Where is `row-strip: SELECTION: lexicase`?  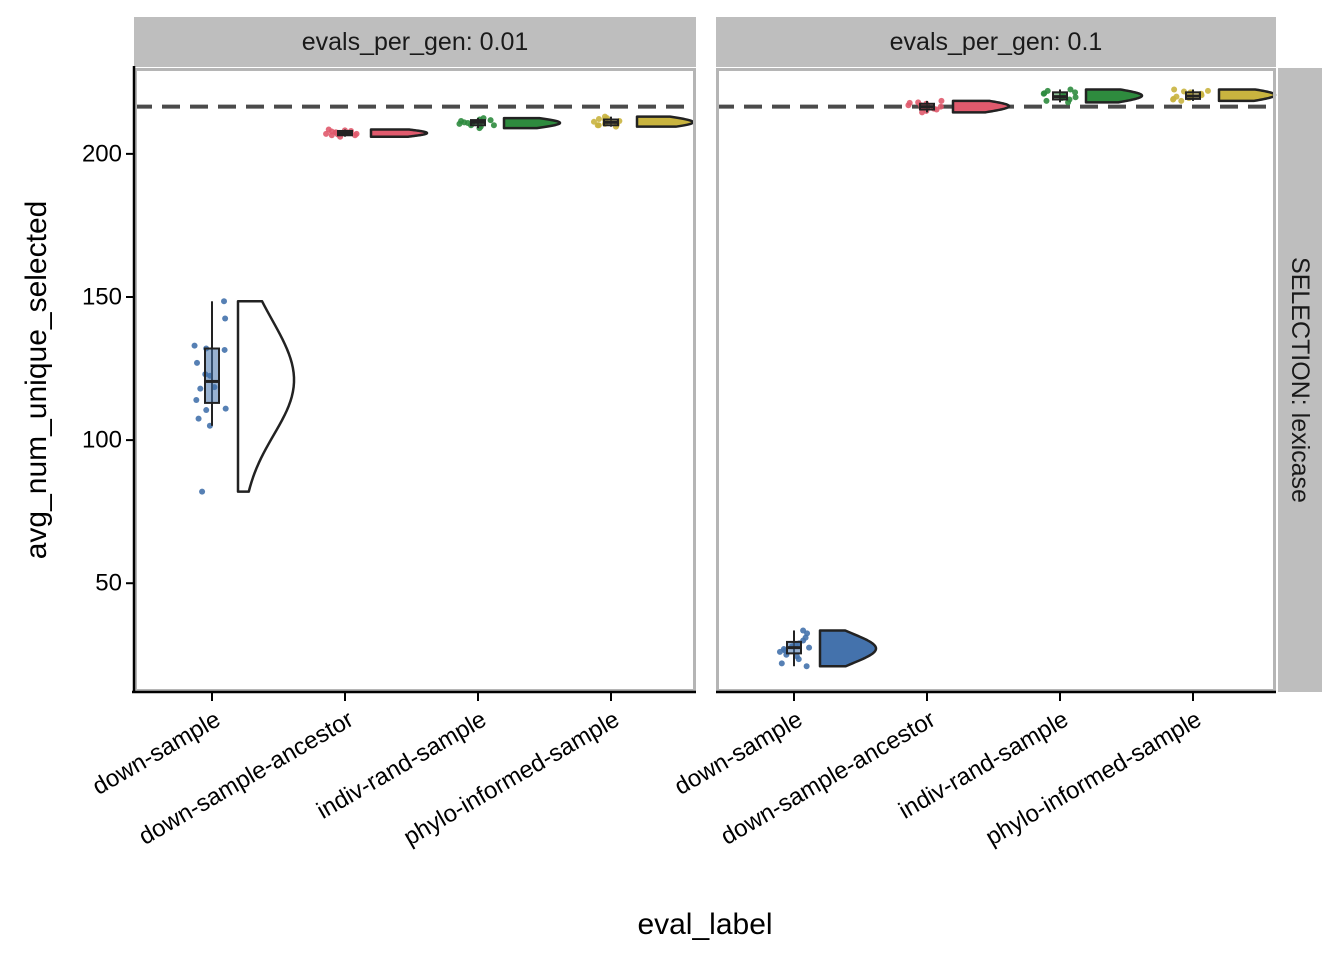
row-strip: SELECTION: lexicase is located at coordinates (1300, 380).